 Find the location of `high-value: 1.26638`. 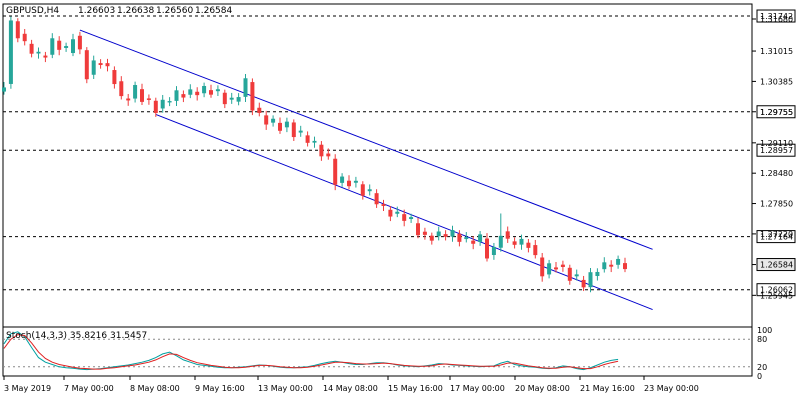

high-value: 1.26638 is located at coordinates (135, 11).